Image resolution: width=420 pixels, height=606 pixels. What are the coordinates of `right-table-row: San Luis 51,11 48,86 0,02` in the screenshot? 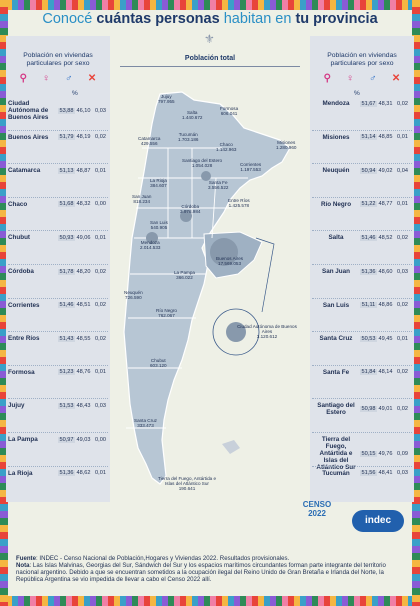 It's located at (361, 305).